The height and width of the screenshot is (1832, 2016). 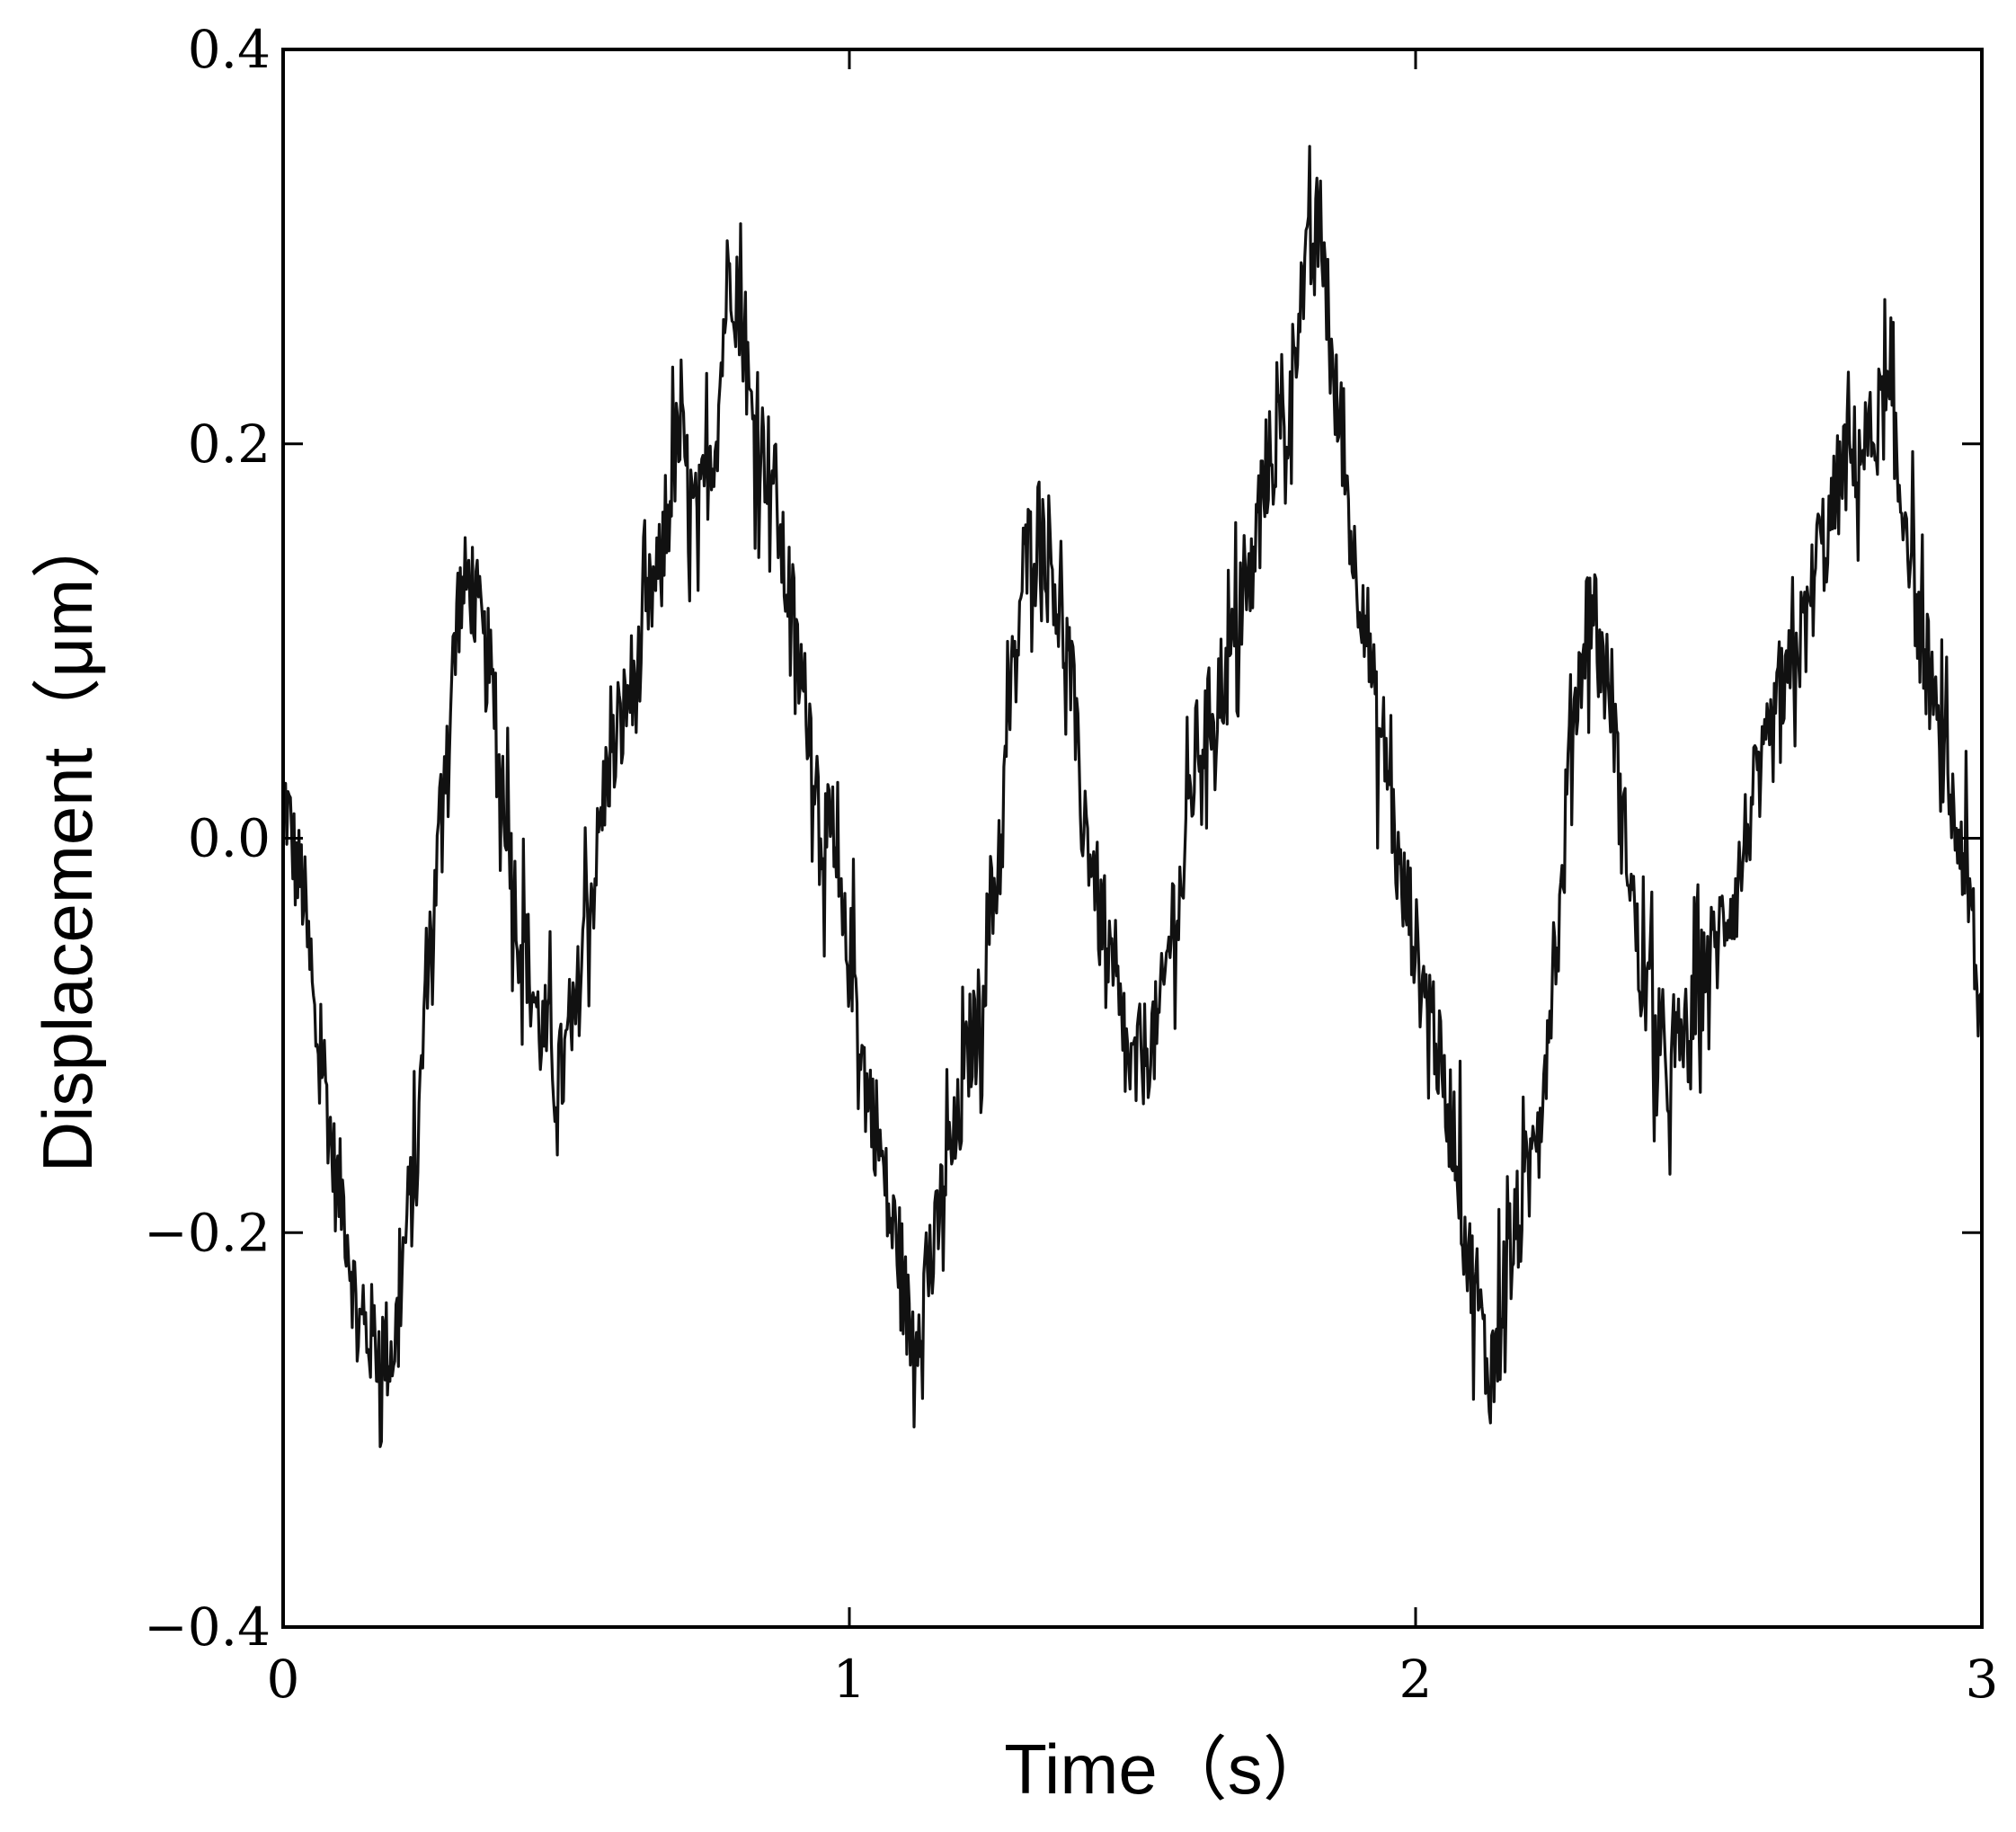 I want to click on y-tick-label-1: −0.2, so click(x=207, y=1232).